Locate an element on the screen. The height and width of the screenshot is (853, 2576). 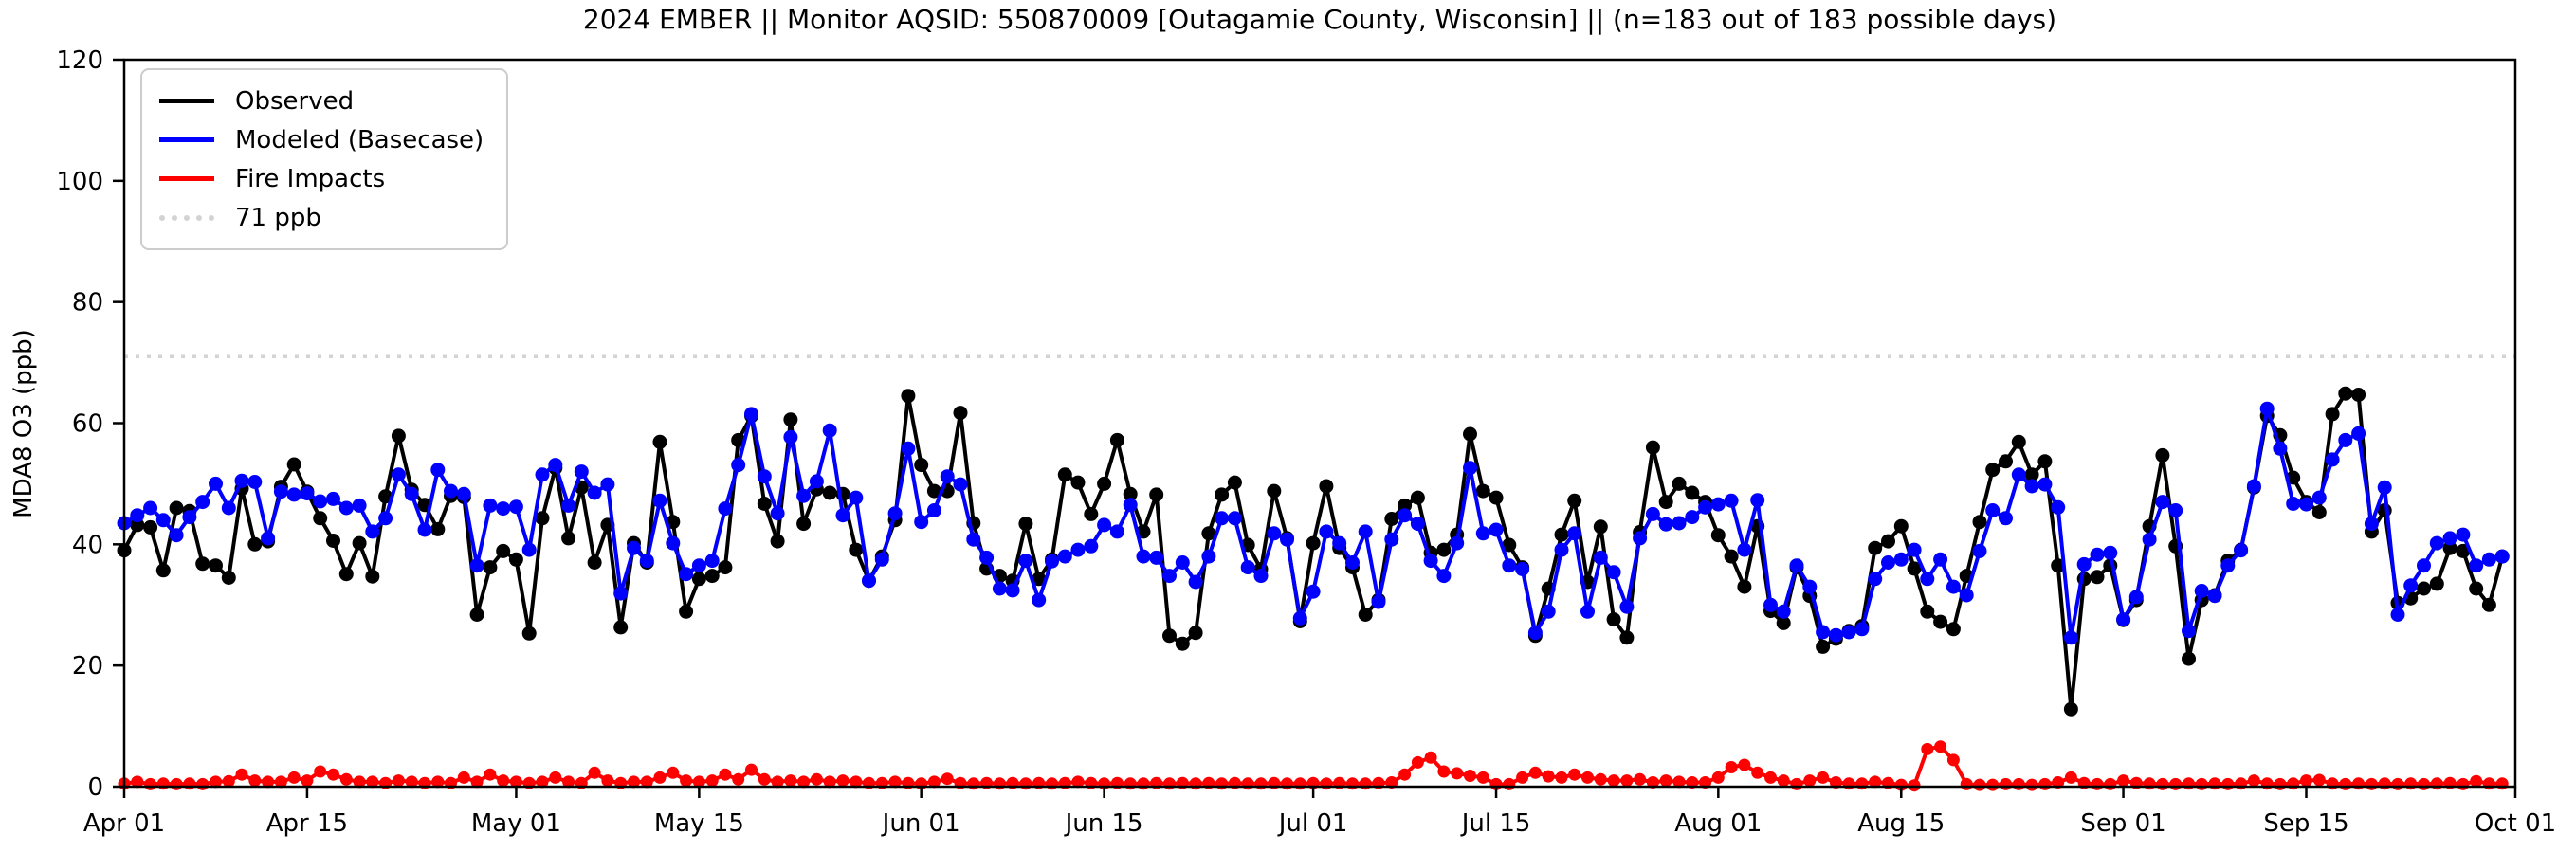
legend-label: Modeled (Basecase) is located at coordinates (359, 139).